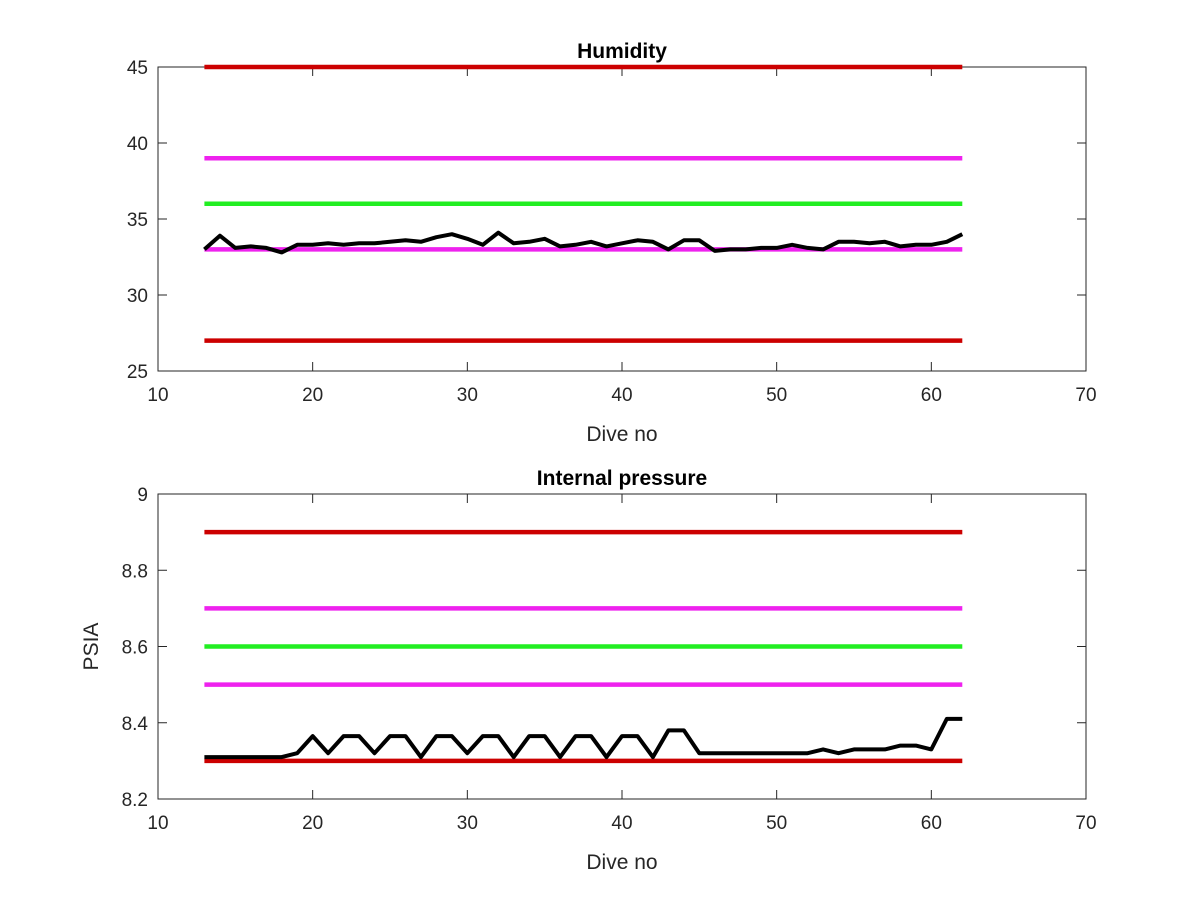 Image resolution: width=1200 pixels, height=900 pixels. What do you see at coordinates (137, 144) in the screenshot?
I see `y-tick-label: 40` at bounding box center [137, 144].